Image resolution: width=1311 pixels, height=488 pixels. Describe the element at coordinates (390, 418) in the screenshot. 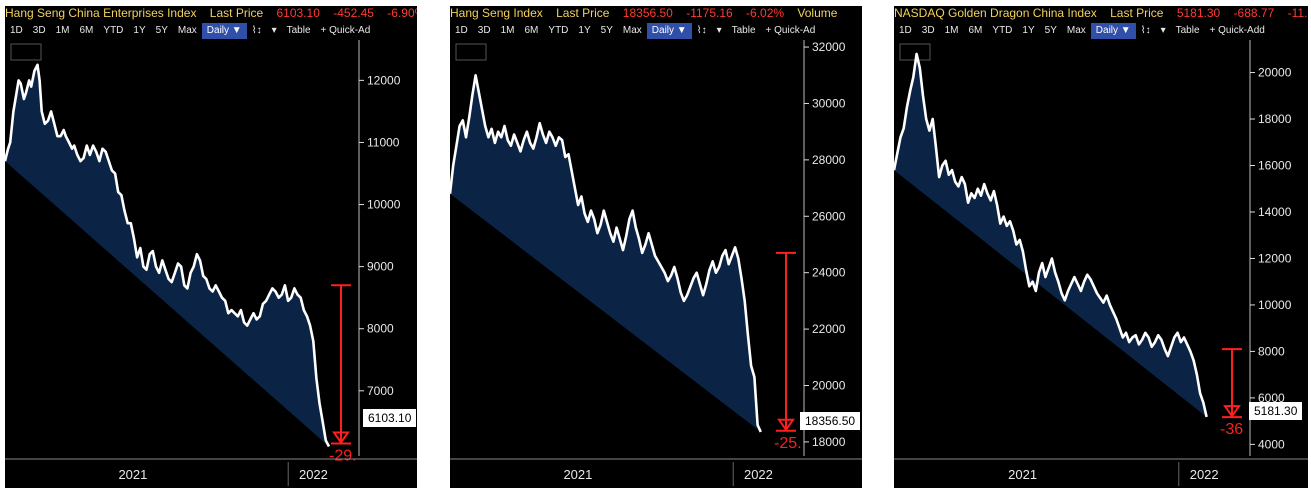

I see `last-price-tag: 6103.10` at that location.